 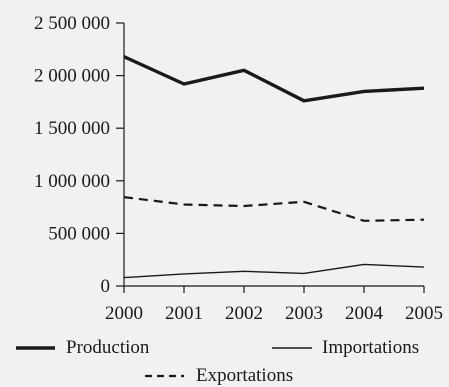 I want to click on legend-label: Exportations, so click(x=244, y=375).